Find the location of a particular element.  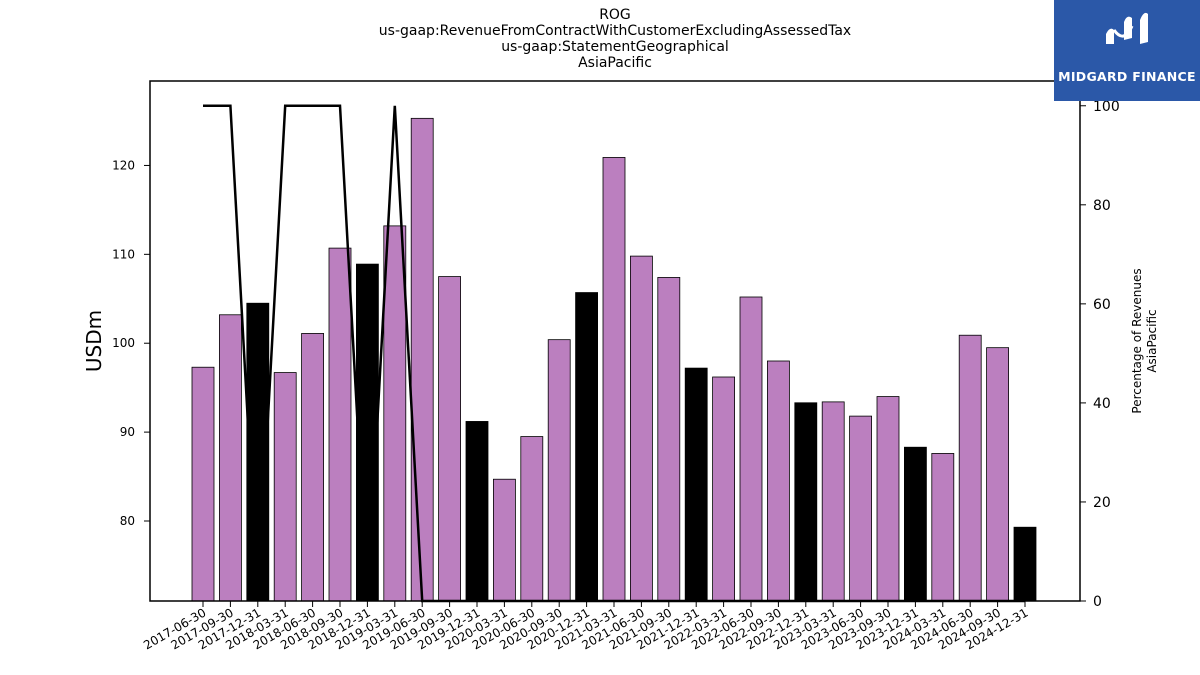

y-axis-label: USDm is located at coordinates (94, 341).